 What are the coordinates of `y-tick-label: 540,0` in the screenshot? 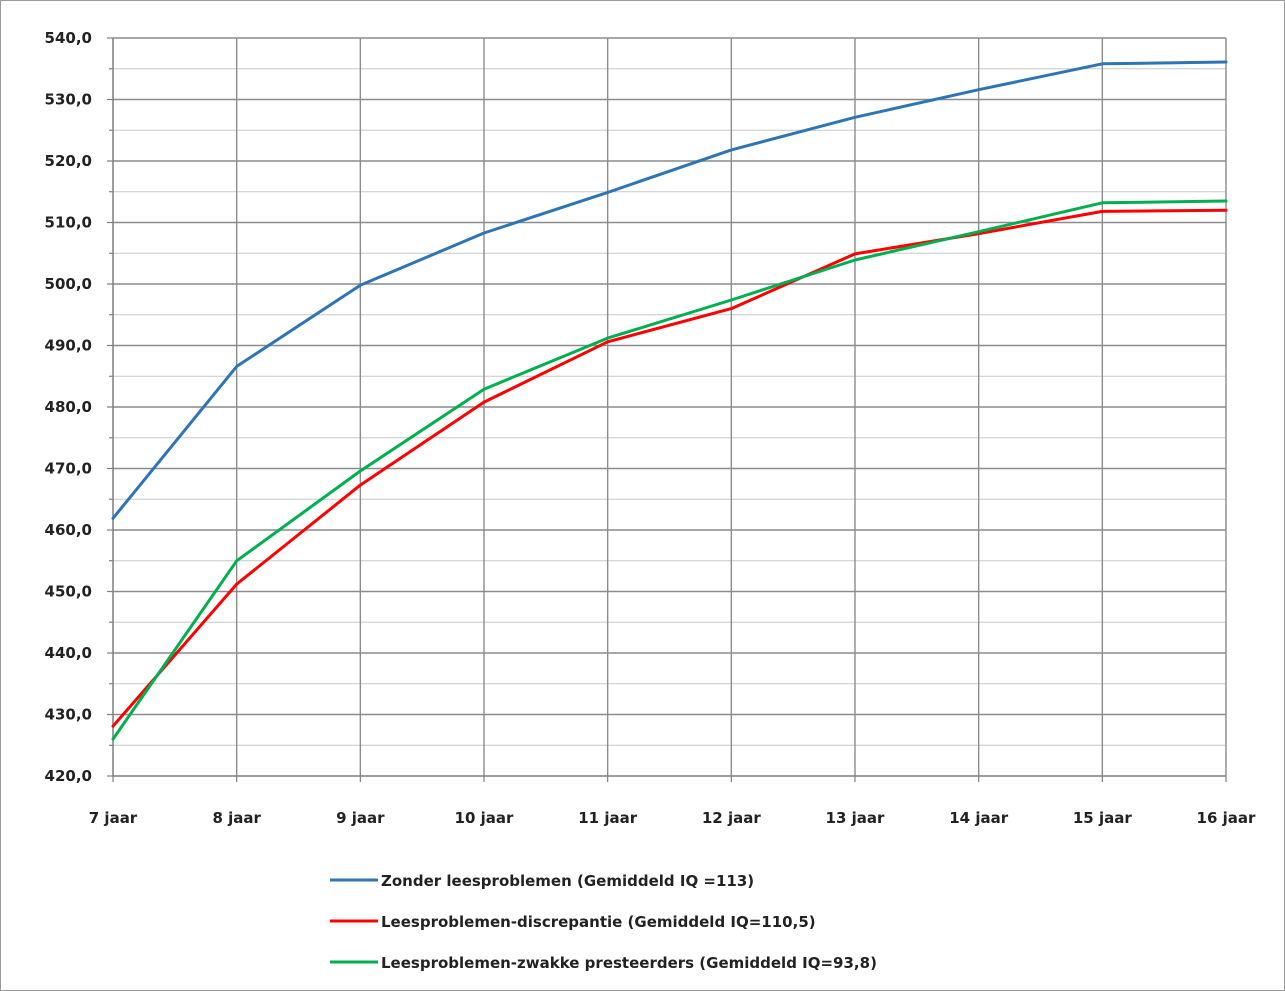 It's located at (68, 38).